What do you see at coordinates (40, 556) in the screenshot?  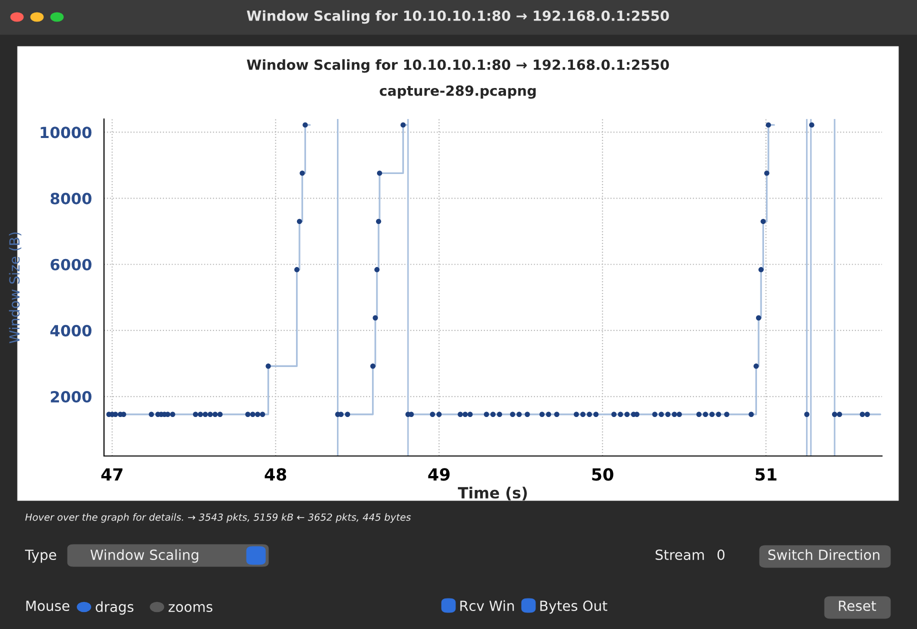 I see `text: Type` at bounding box center [40, 556].